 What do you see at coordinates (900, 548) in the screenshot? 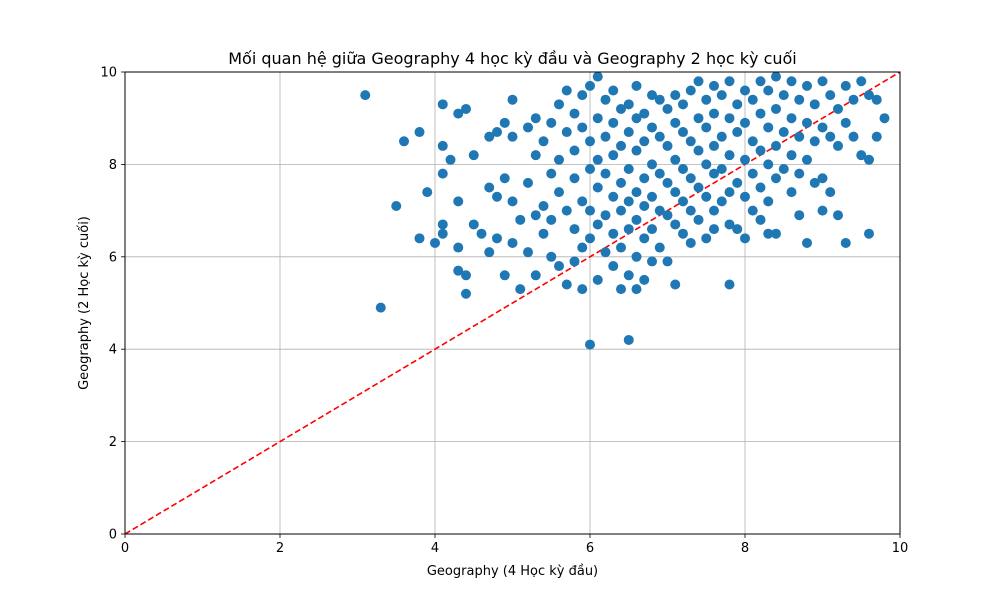
I see `x-tick-label: 10` at bounding box center [900, 548].